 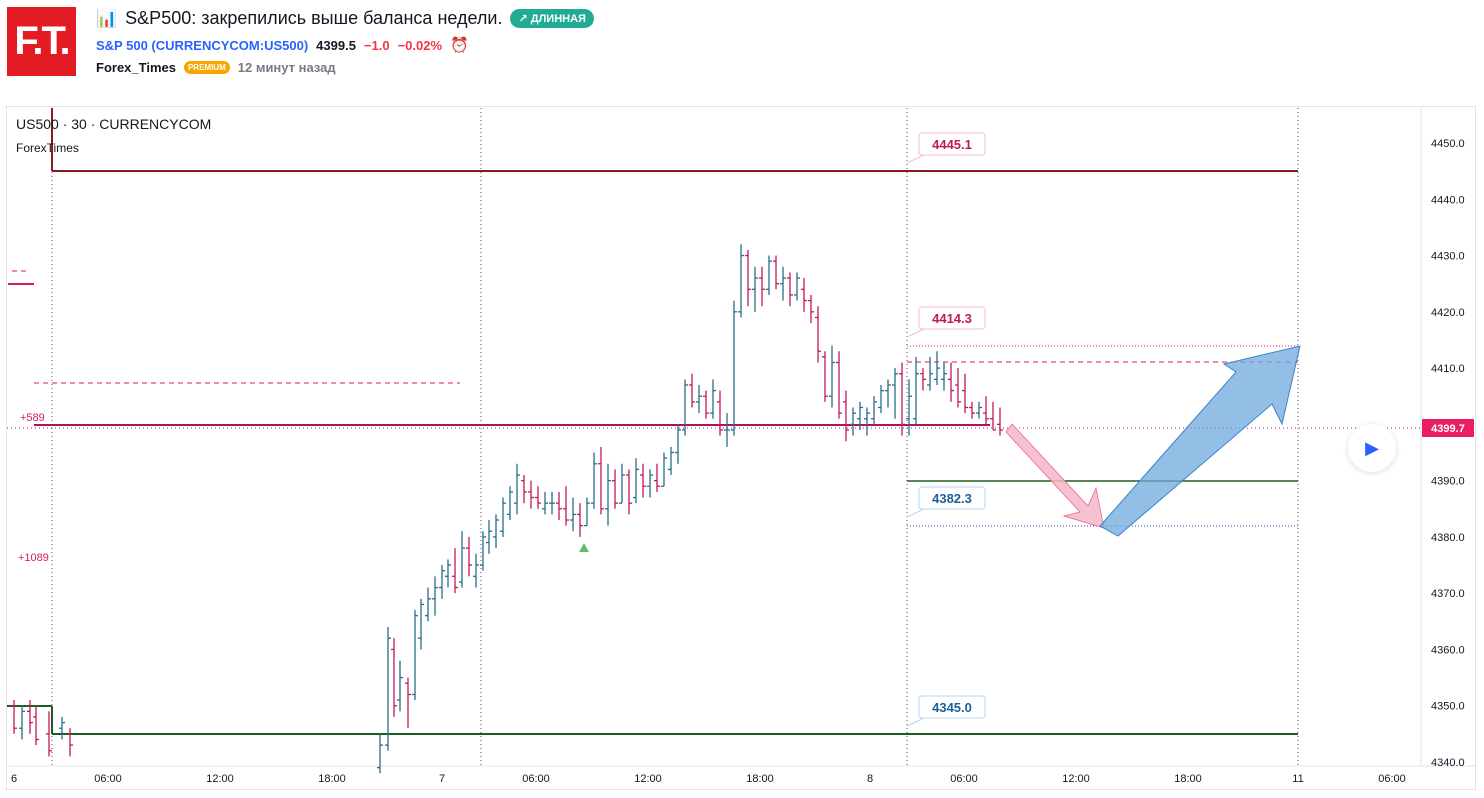 What do you see at coordinates (1055, 476) in the screenshot?
I see `down-arrow` at bounding box center [1055, 476].